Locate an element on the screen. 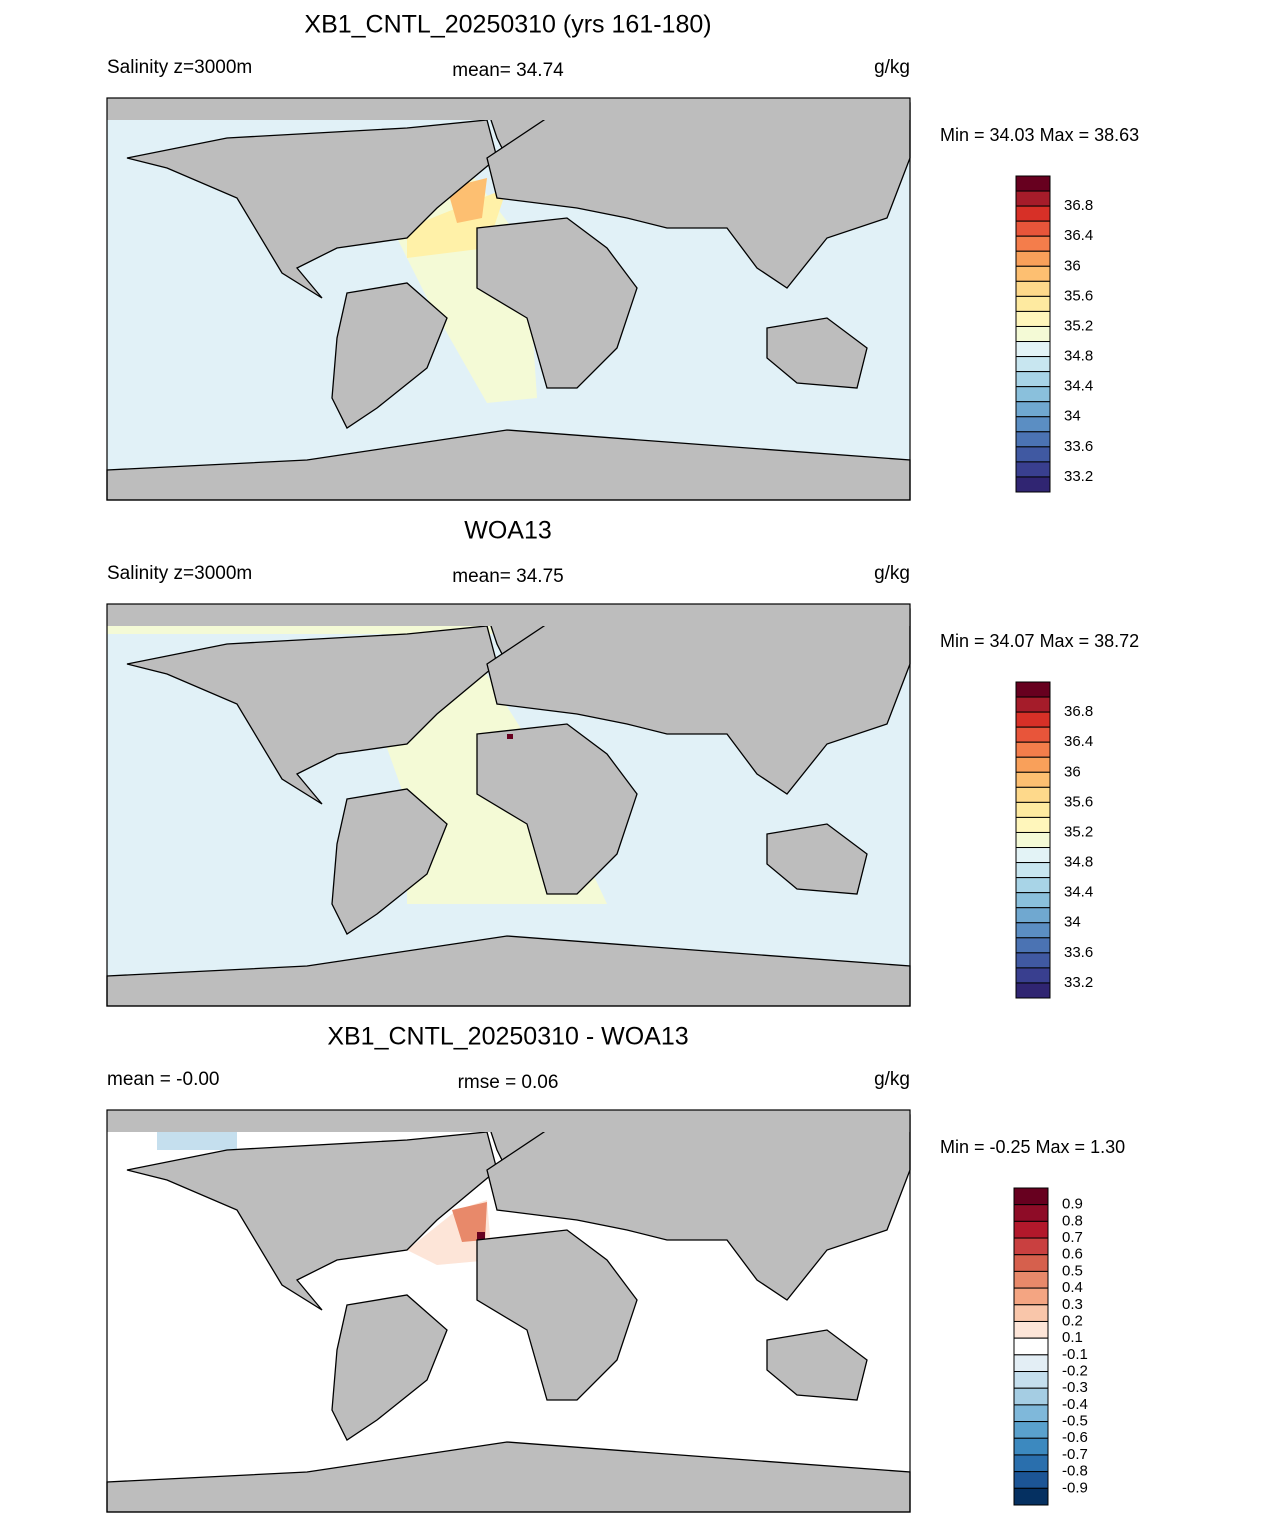 This screenshot has height=1519, width=1285. center-label: mean= 34.74 is located at coordinates (508, 70).